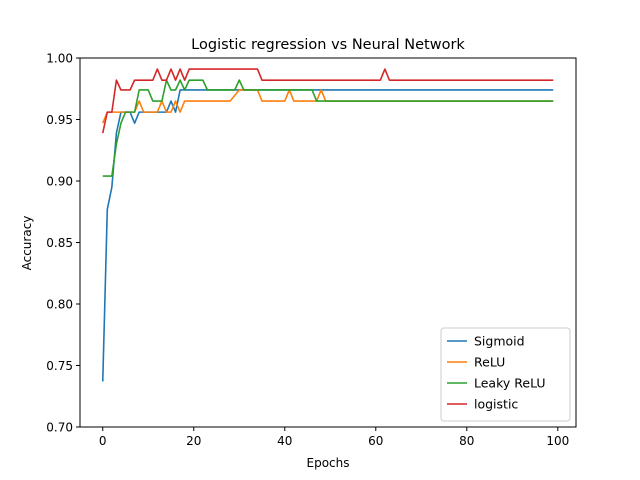 This screenshot has width=640, height=480. I want to click on x-tick-label: 100, so click(557, 441).